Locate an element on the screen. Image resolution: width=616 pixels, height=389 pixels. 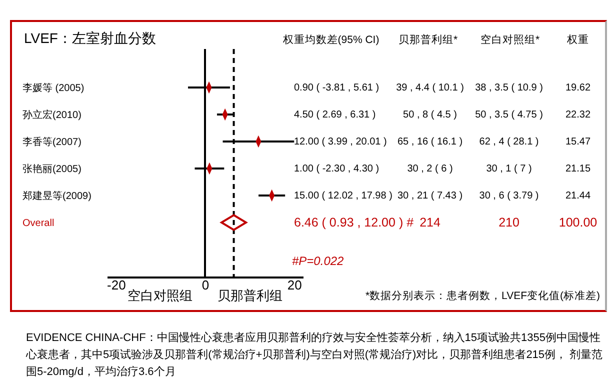
text: 39 , 4.4 ( 10.1 ) is located at coordinates (430, 88).